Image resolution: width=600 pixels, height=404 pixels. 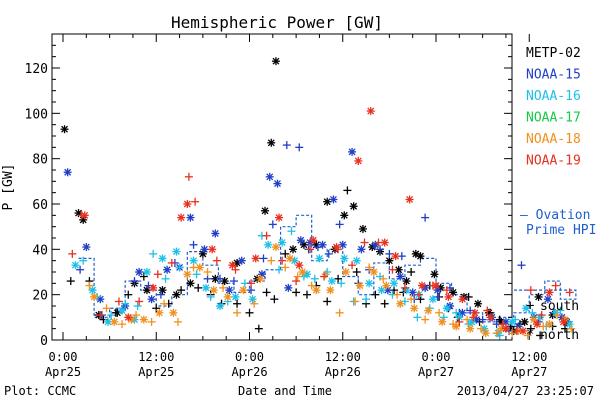 What do you see at coordinates (553, 118) in the screenshot?
I see `legend-noaa-17: NOAA-17` at bounding box center [553, 118].